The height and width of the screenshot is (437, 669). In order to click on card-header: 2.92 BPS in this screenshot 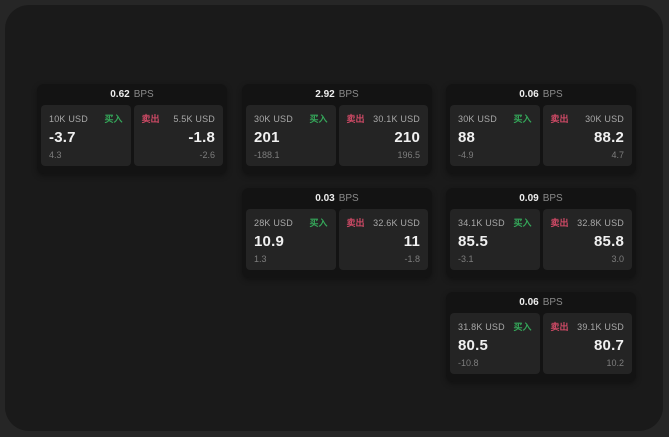, I will do `click(337, 94)`.